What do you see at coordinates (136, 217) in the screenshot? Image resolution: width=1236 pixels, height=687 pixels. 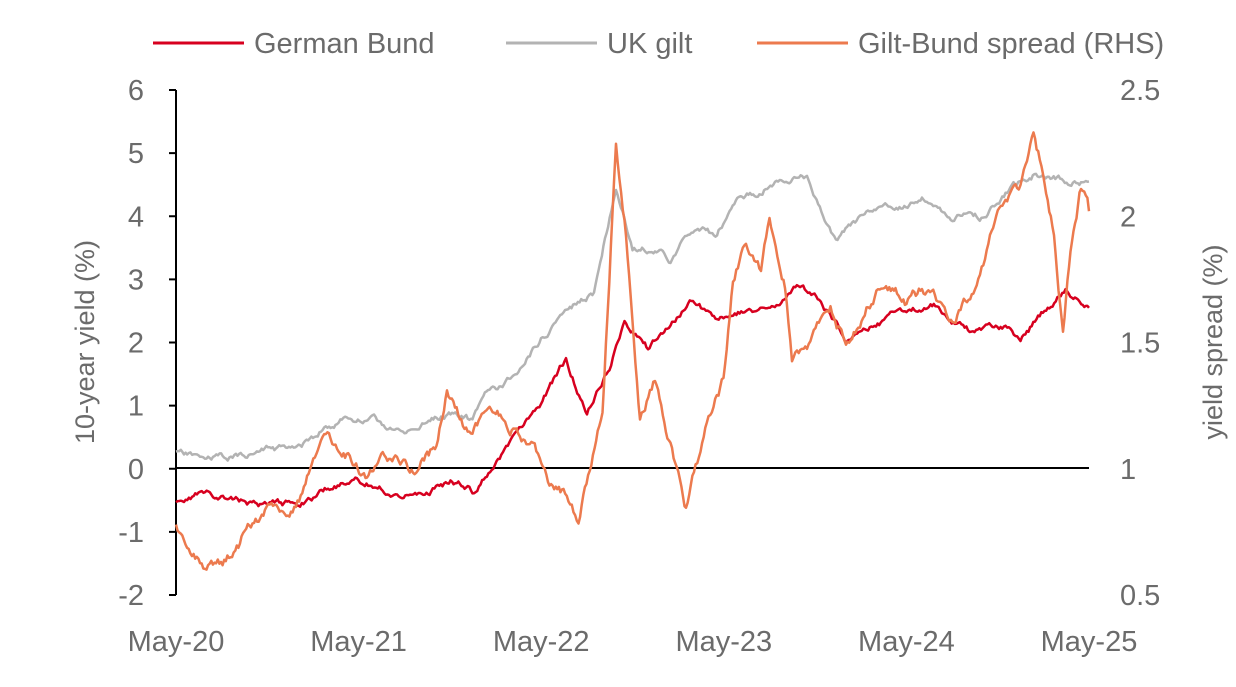 I see `y-left-tick-label: 4` at bounding box center [136, 217].